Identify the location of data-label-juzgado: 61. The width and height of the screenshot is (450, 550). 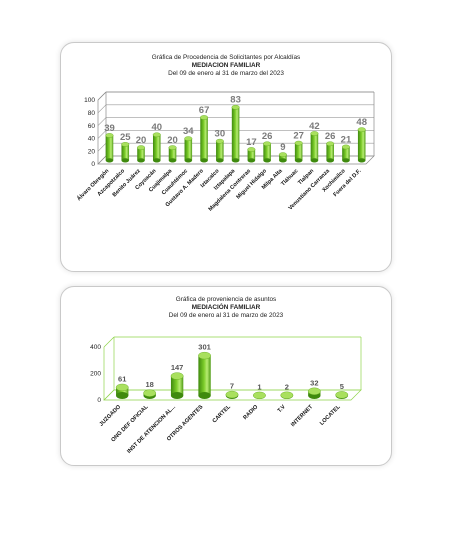
(122, 378).